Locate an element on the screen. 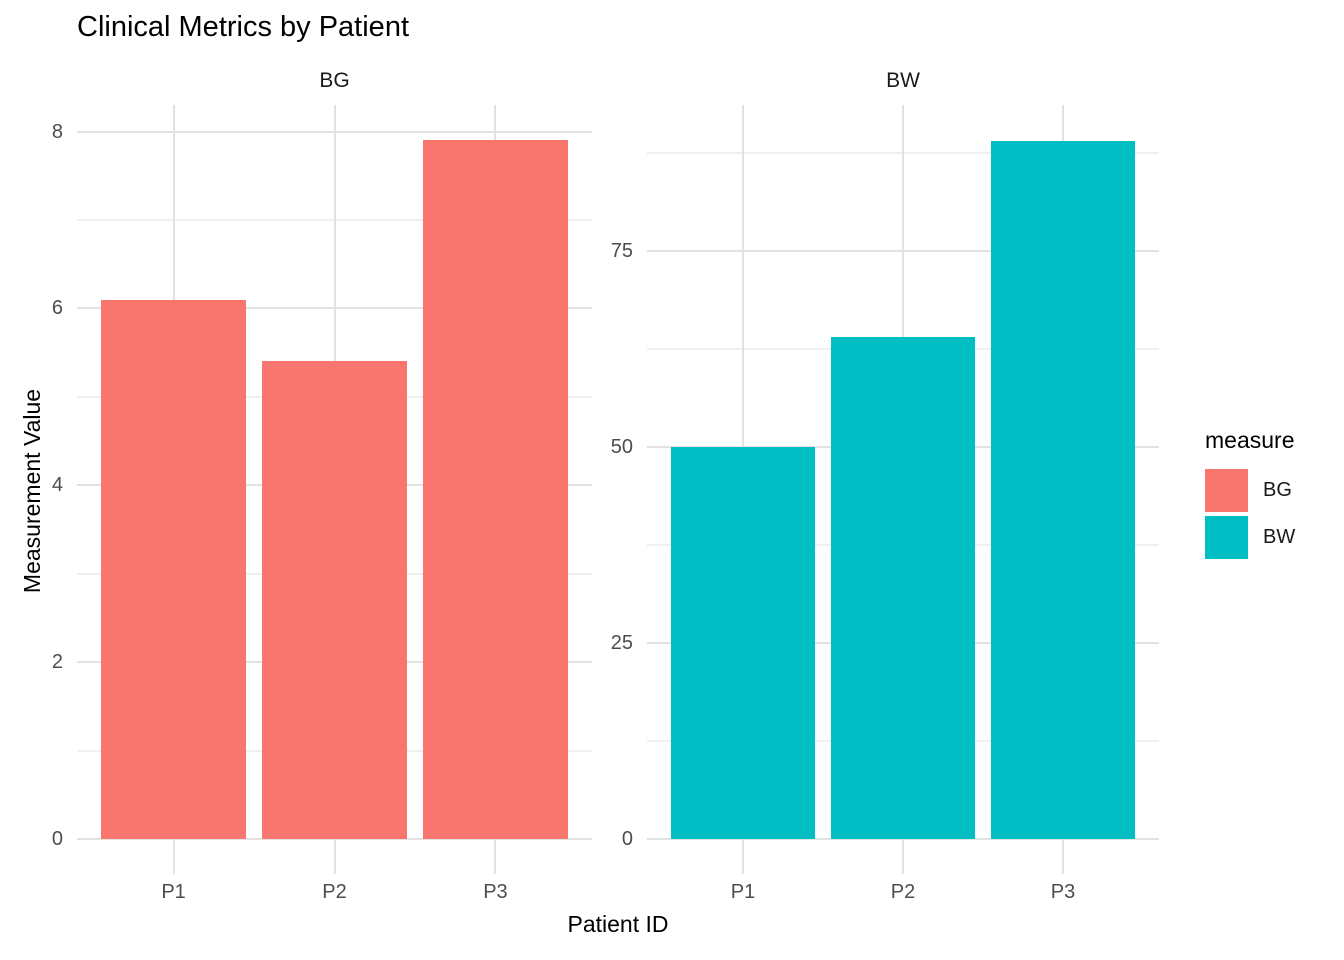 The height and width of the screenshot is (960, 1344). bar-bw-p3 is located at coordinates (1063, 490).